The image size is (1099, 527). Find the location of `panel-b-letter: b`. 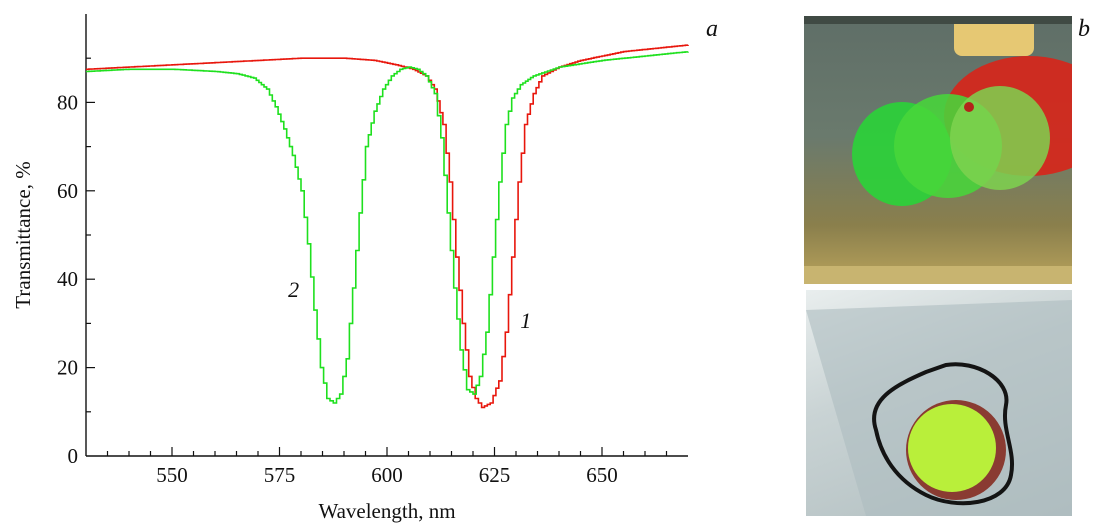

panel-b-letter: b is located at coordinates (1084, 29).